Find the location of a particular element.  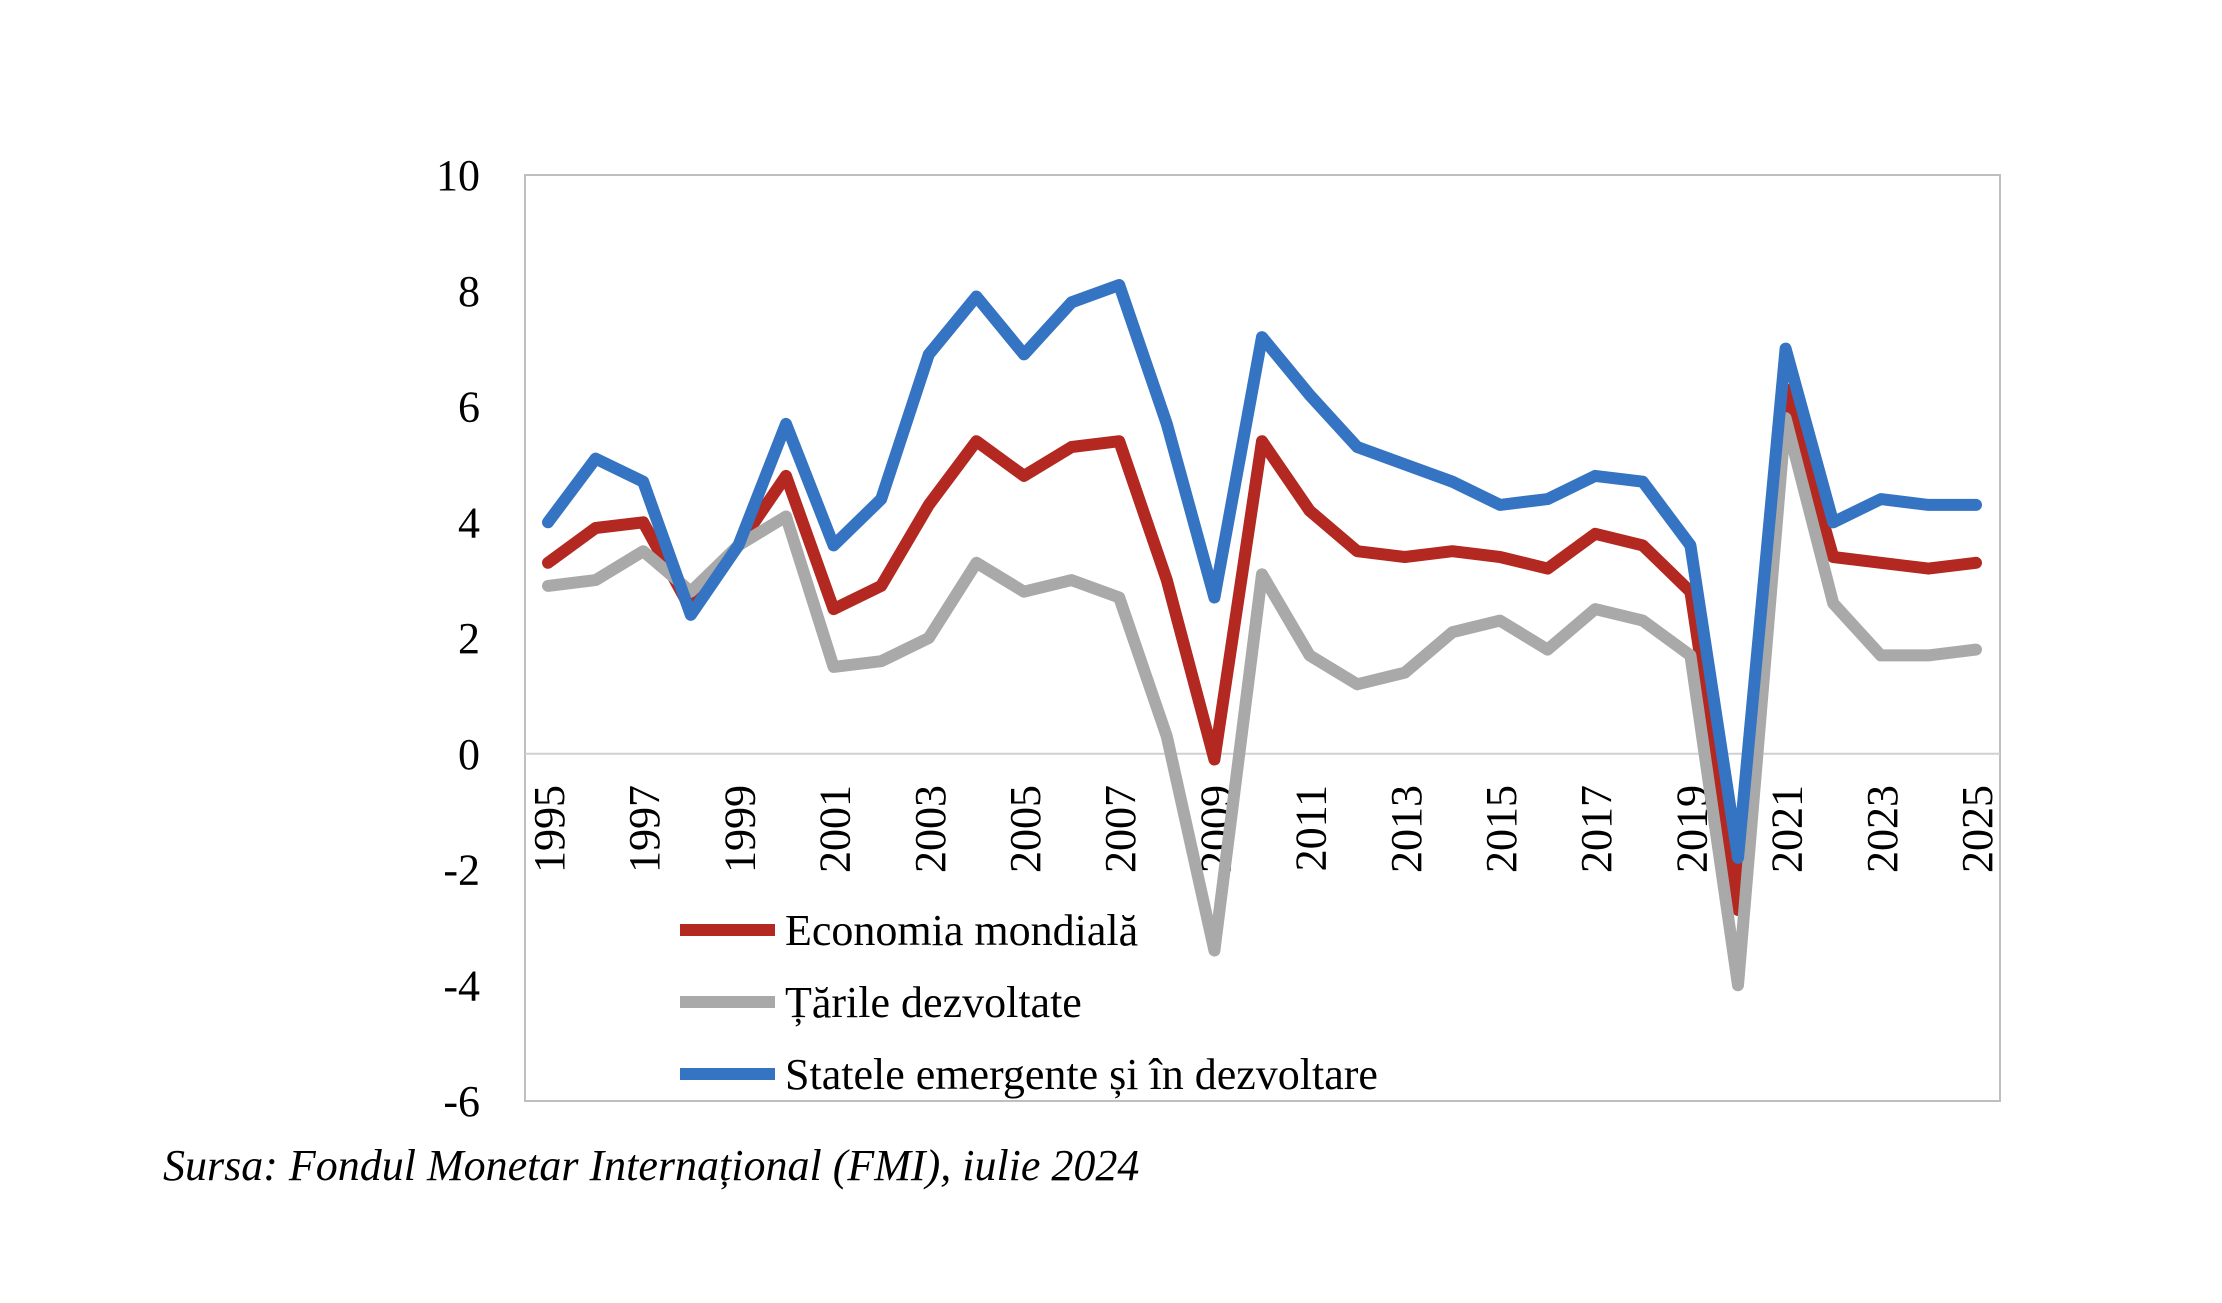

x-tick-label: 2011 is located at coordinates (1311, 828).